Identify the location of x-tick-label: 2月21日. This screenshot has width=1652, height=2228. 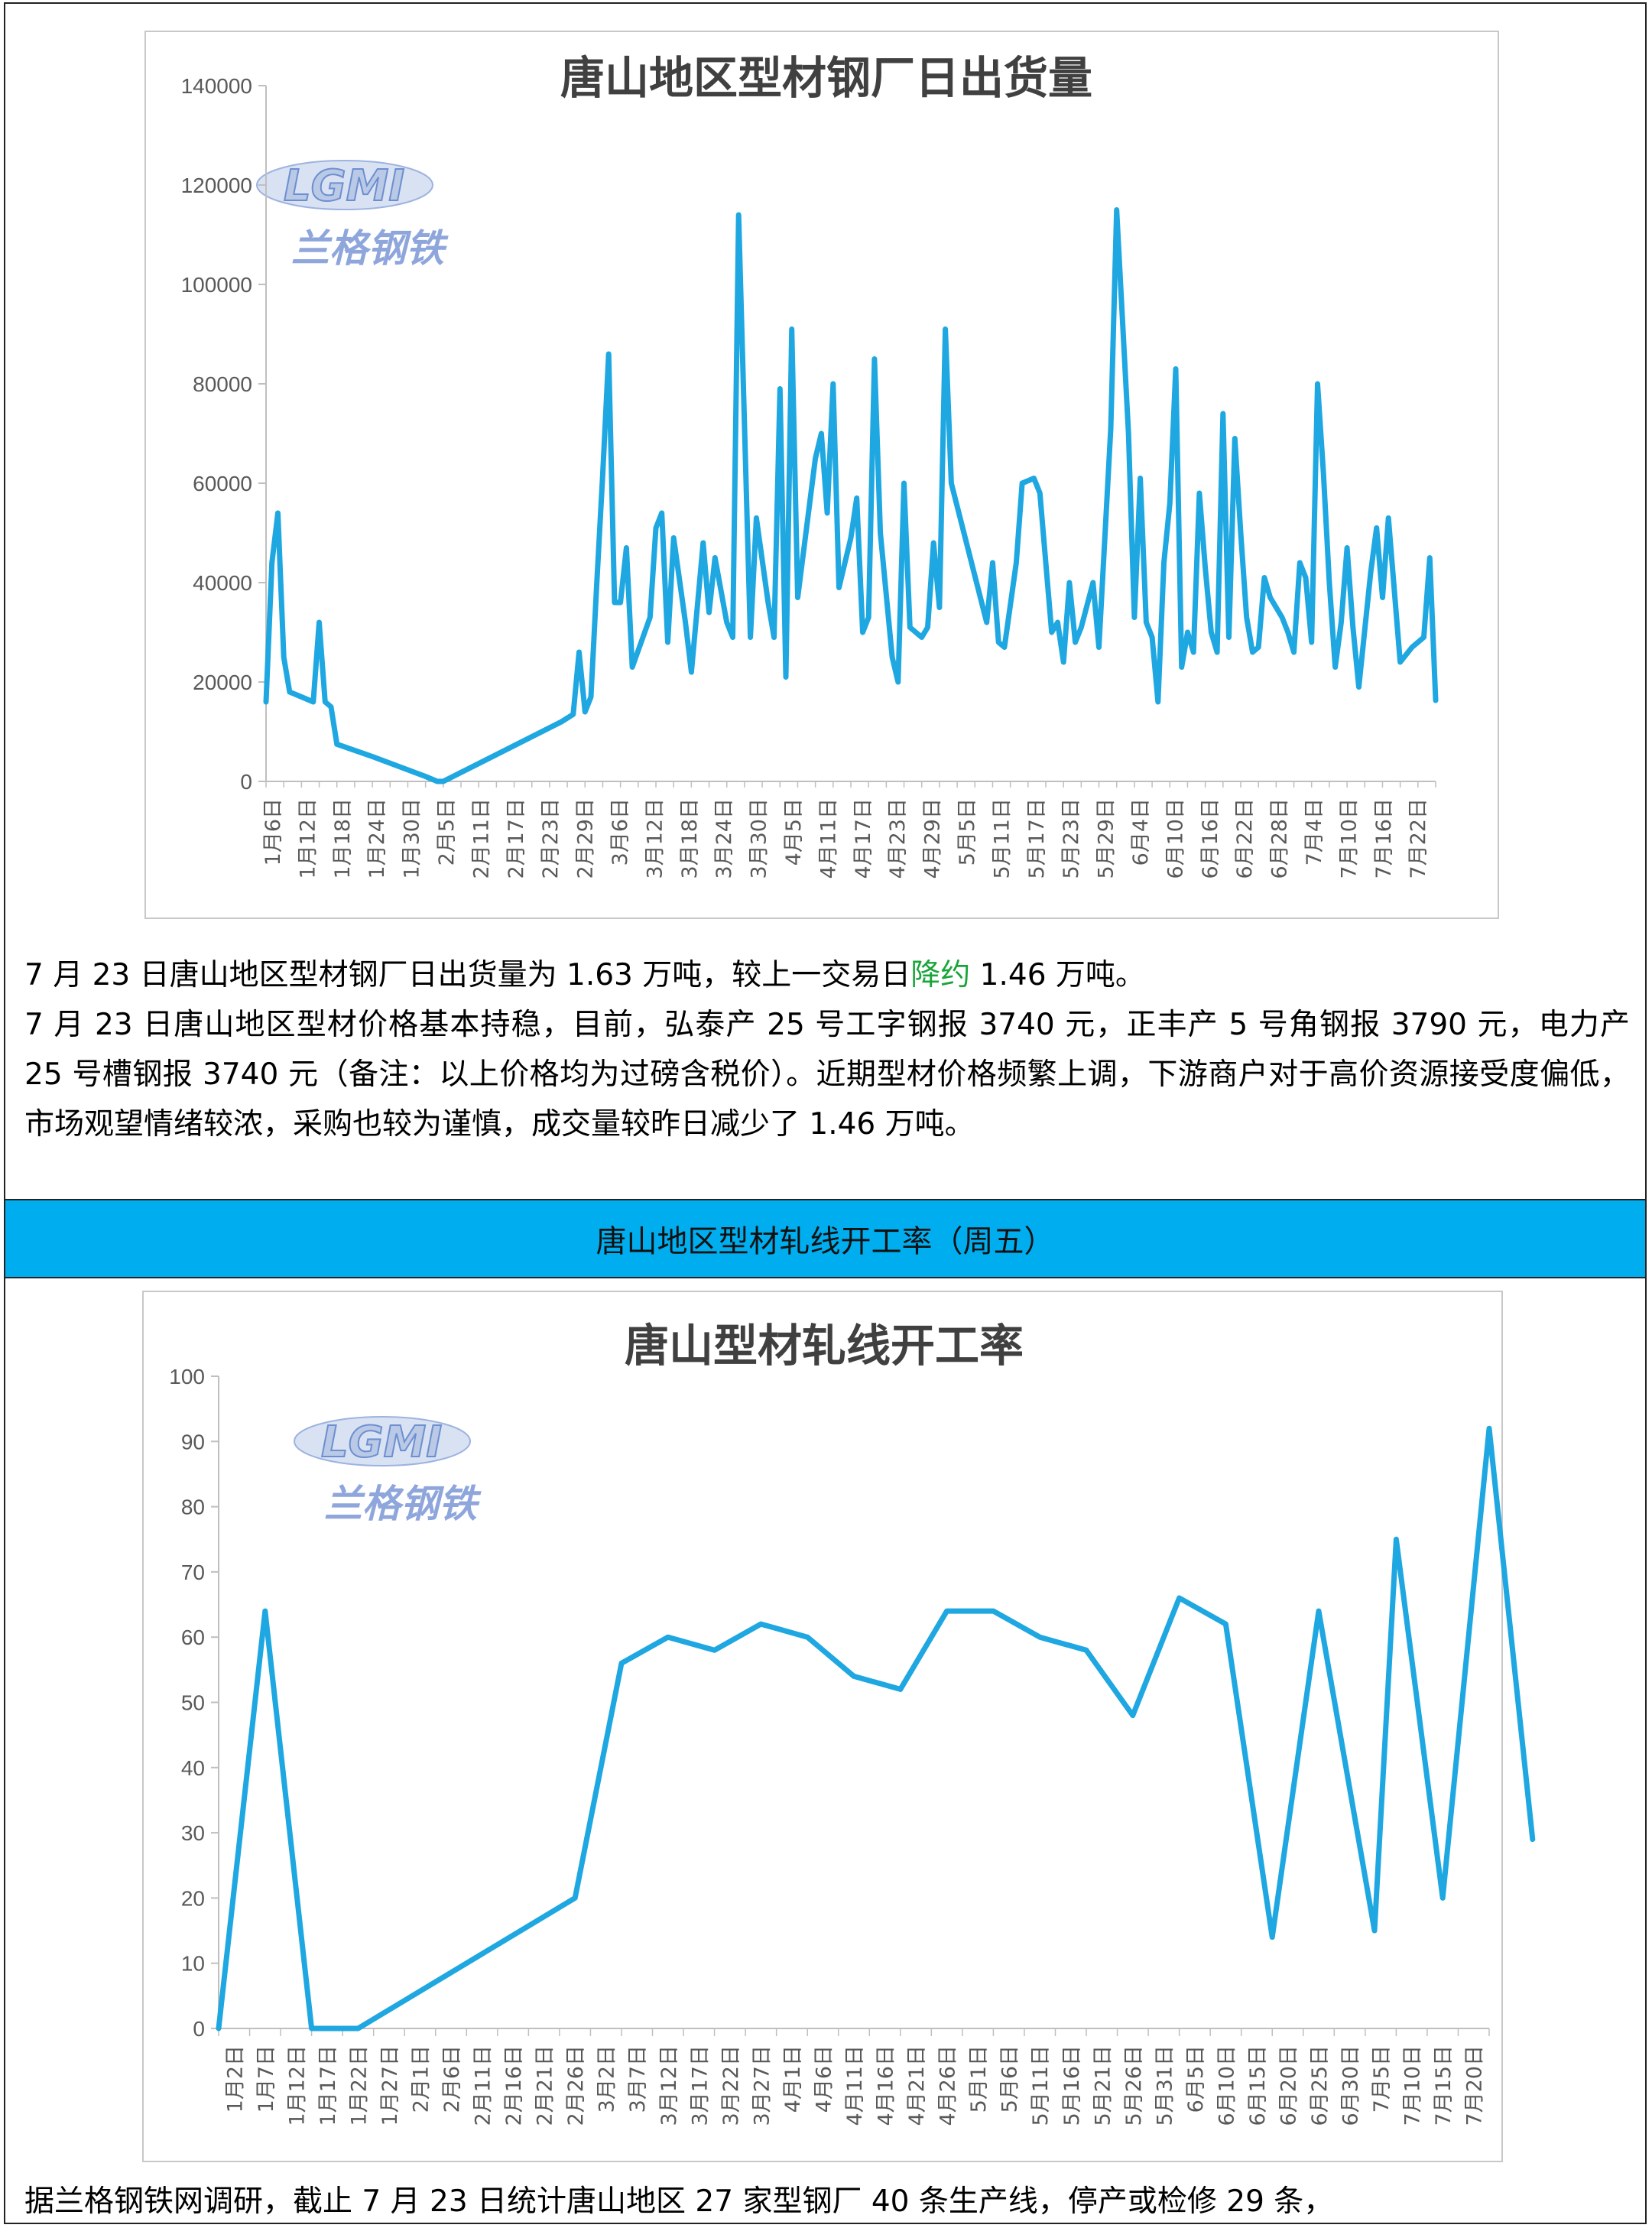
(545, 2085).